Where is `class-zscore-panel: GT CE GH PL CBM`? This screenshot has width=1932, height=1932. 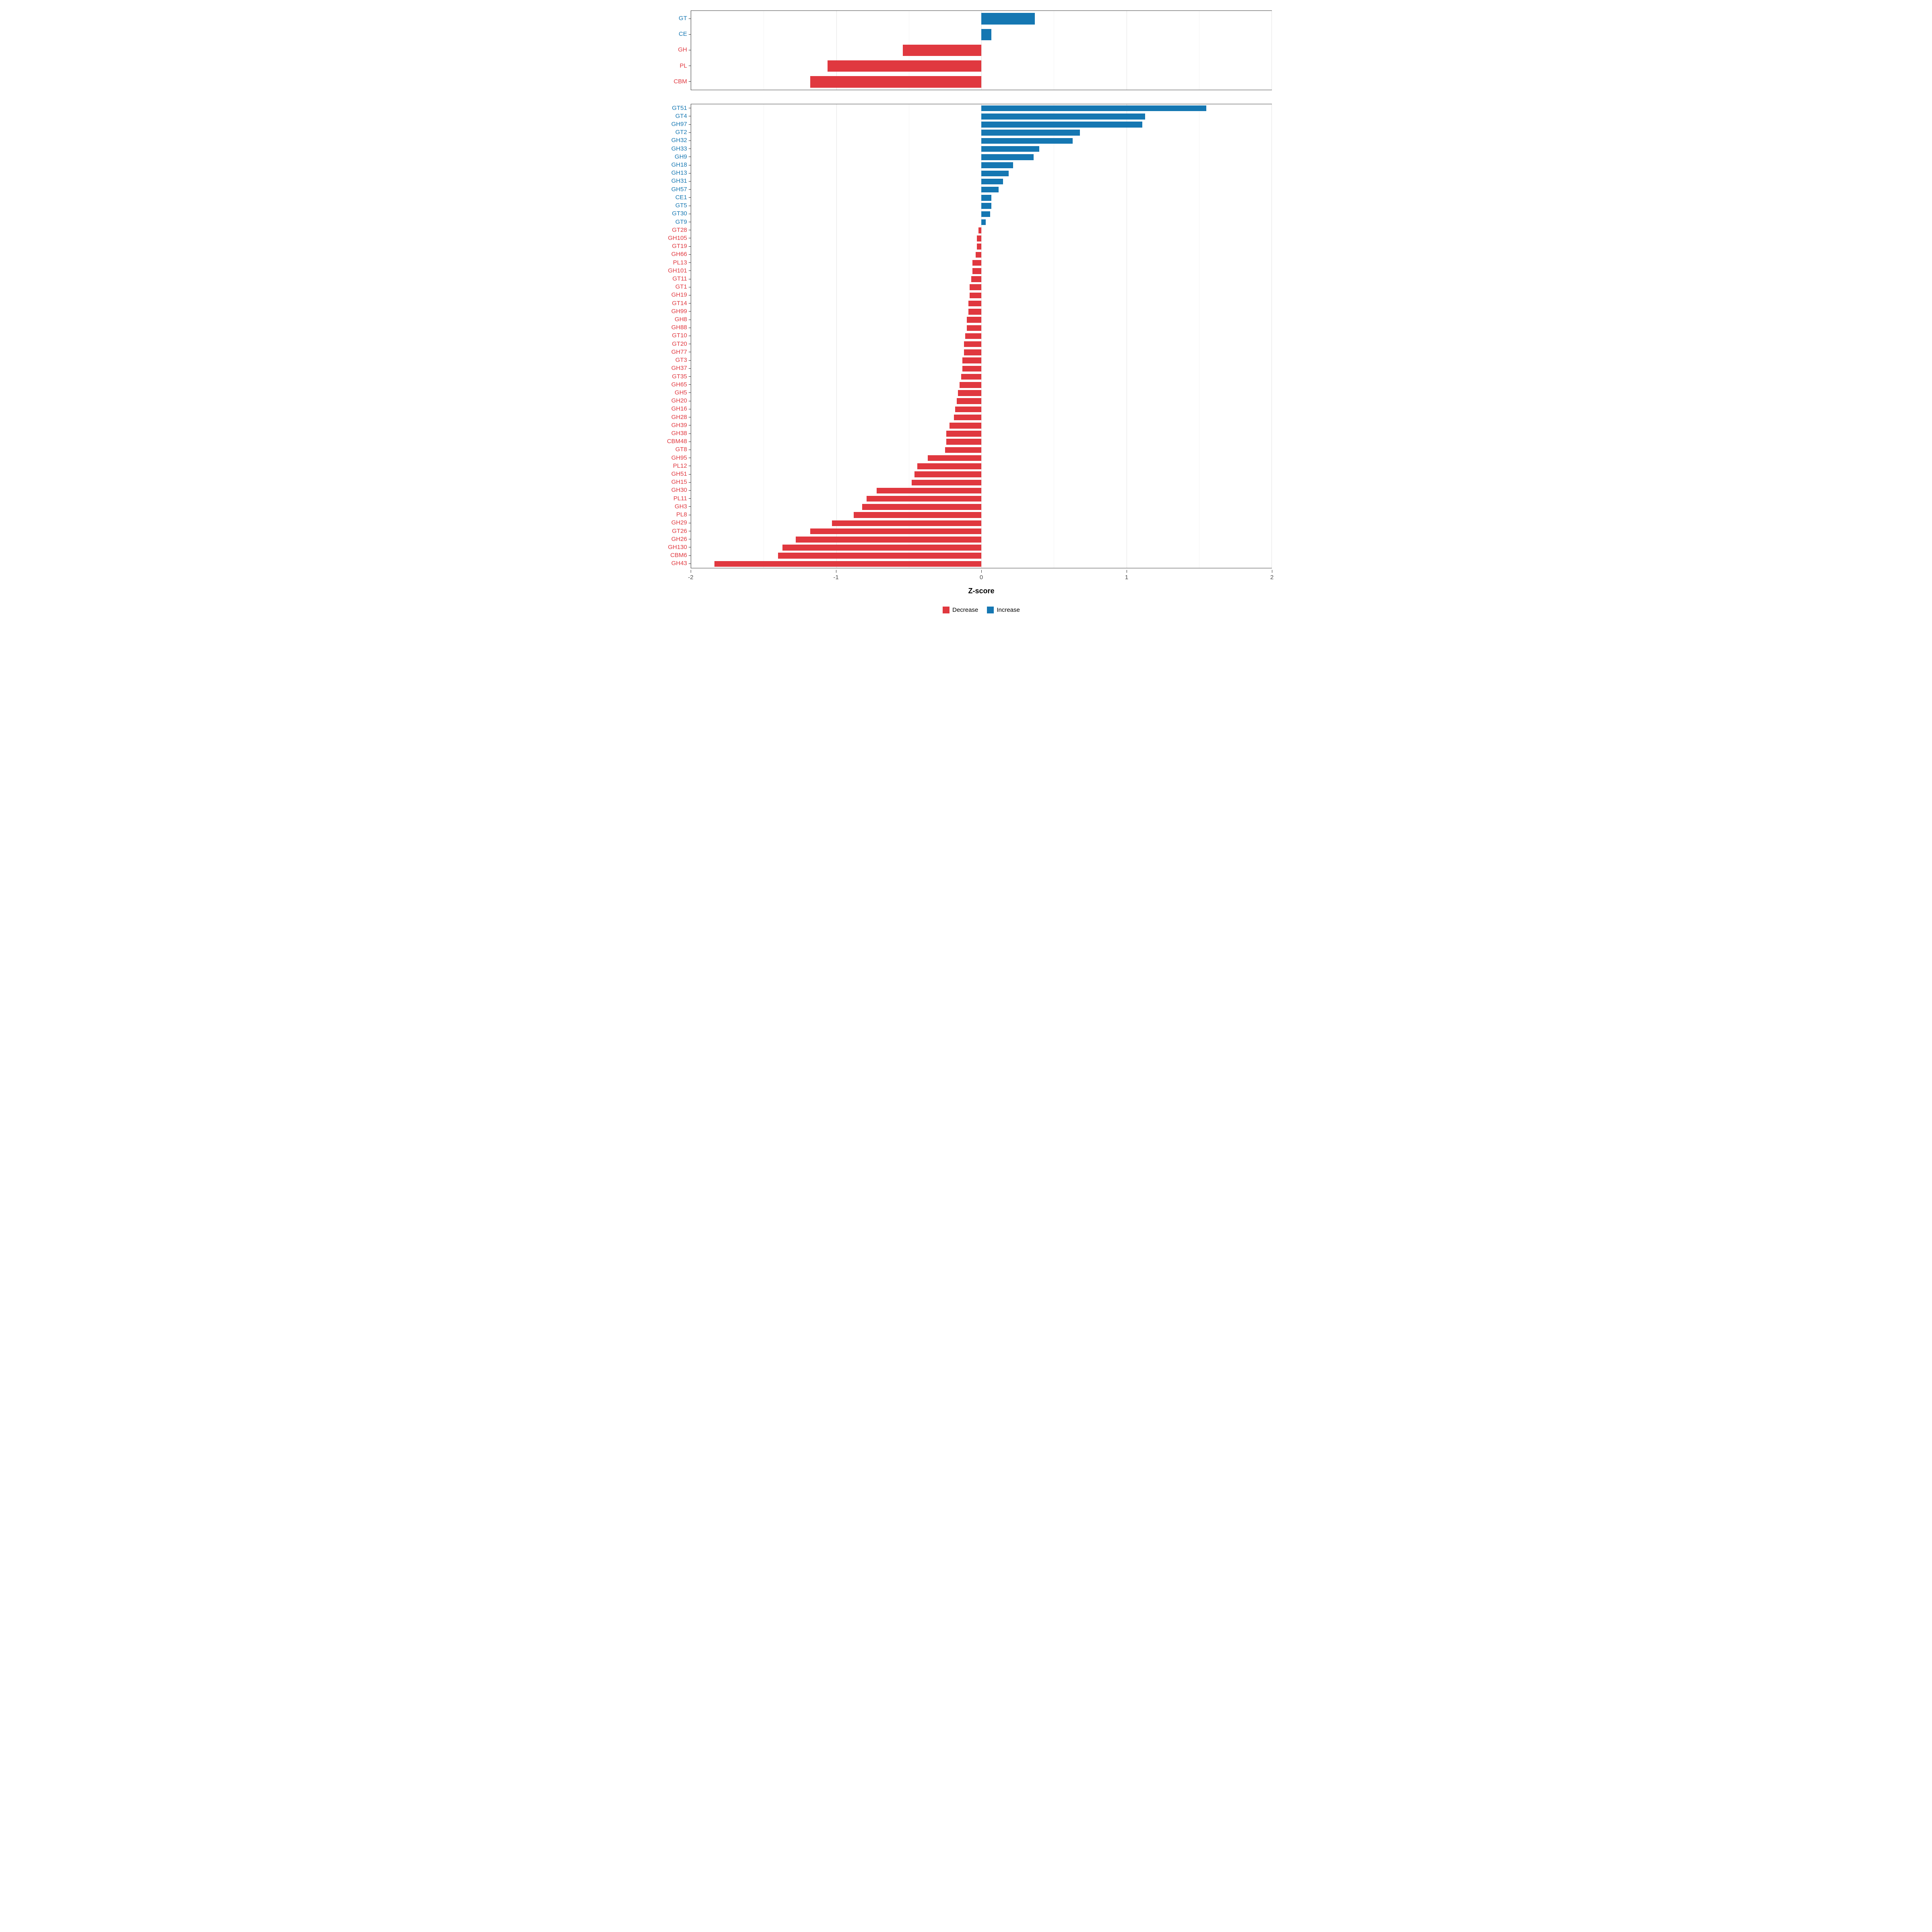
class-zscore-panel: GT CE GH PL CBM is located at coordinates (965, 50).